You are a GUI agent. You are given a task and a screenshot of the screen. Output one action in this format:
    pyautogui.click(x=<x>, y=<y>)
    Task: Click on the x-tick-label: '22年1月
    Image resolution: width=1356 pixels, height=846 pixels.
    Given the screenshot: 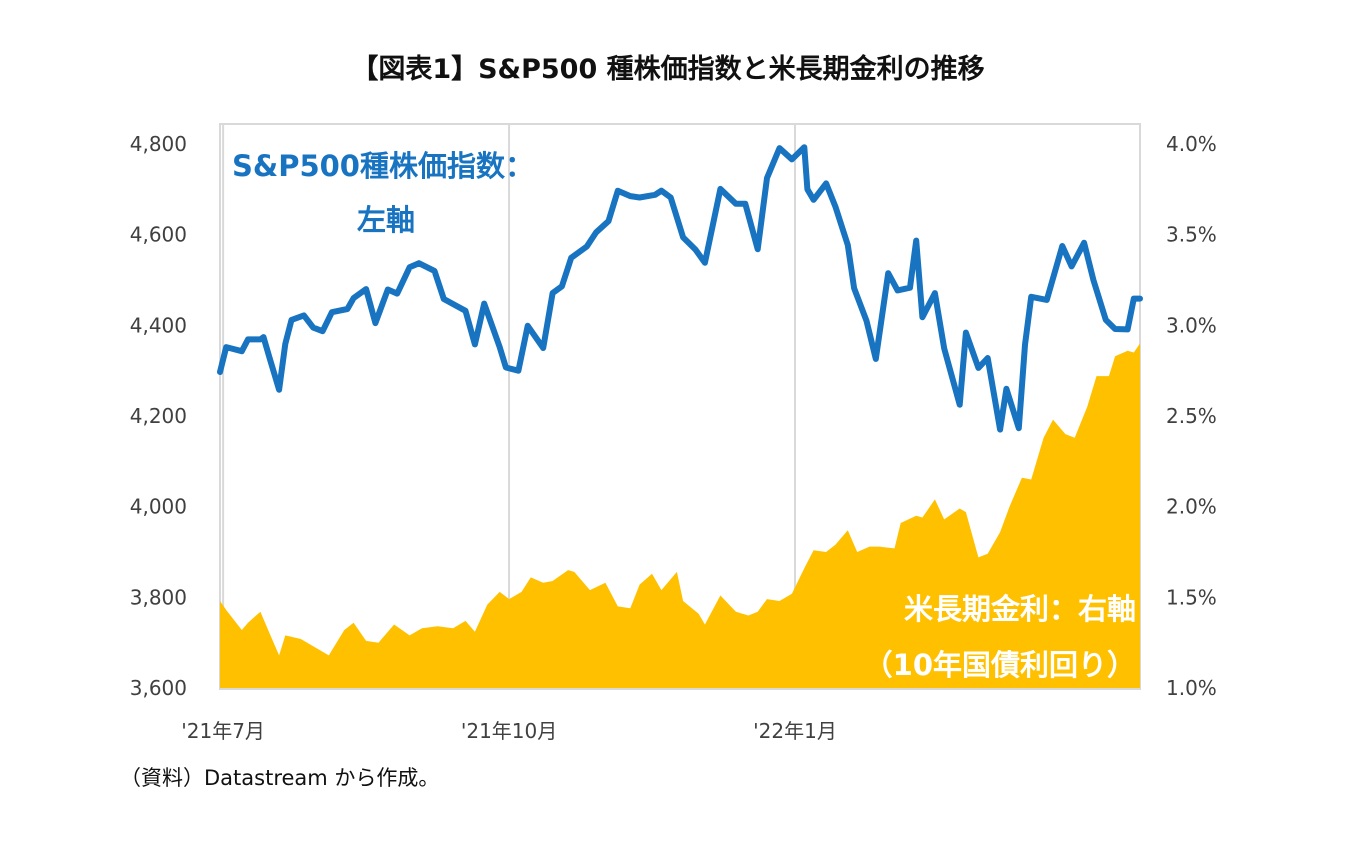 What is the action you would take?
    pyautogui.click(x=795, y=731)
    